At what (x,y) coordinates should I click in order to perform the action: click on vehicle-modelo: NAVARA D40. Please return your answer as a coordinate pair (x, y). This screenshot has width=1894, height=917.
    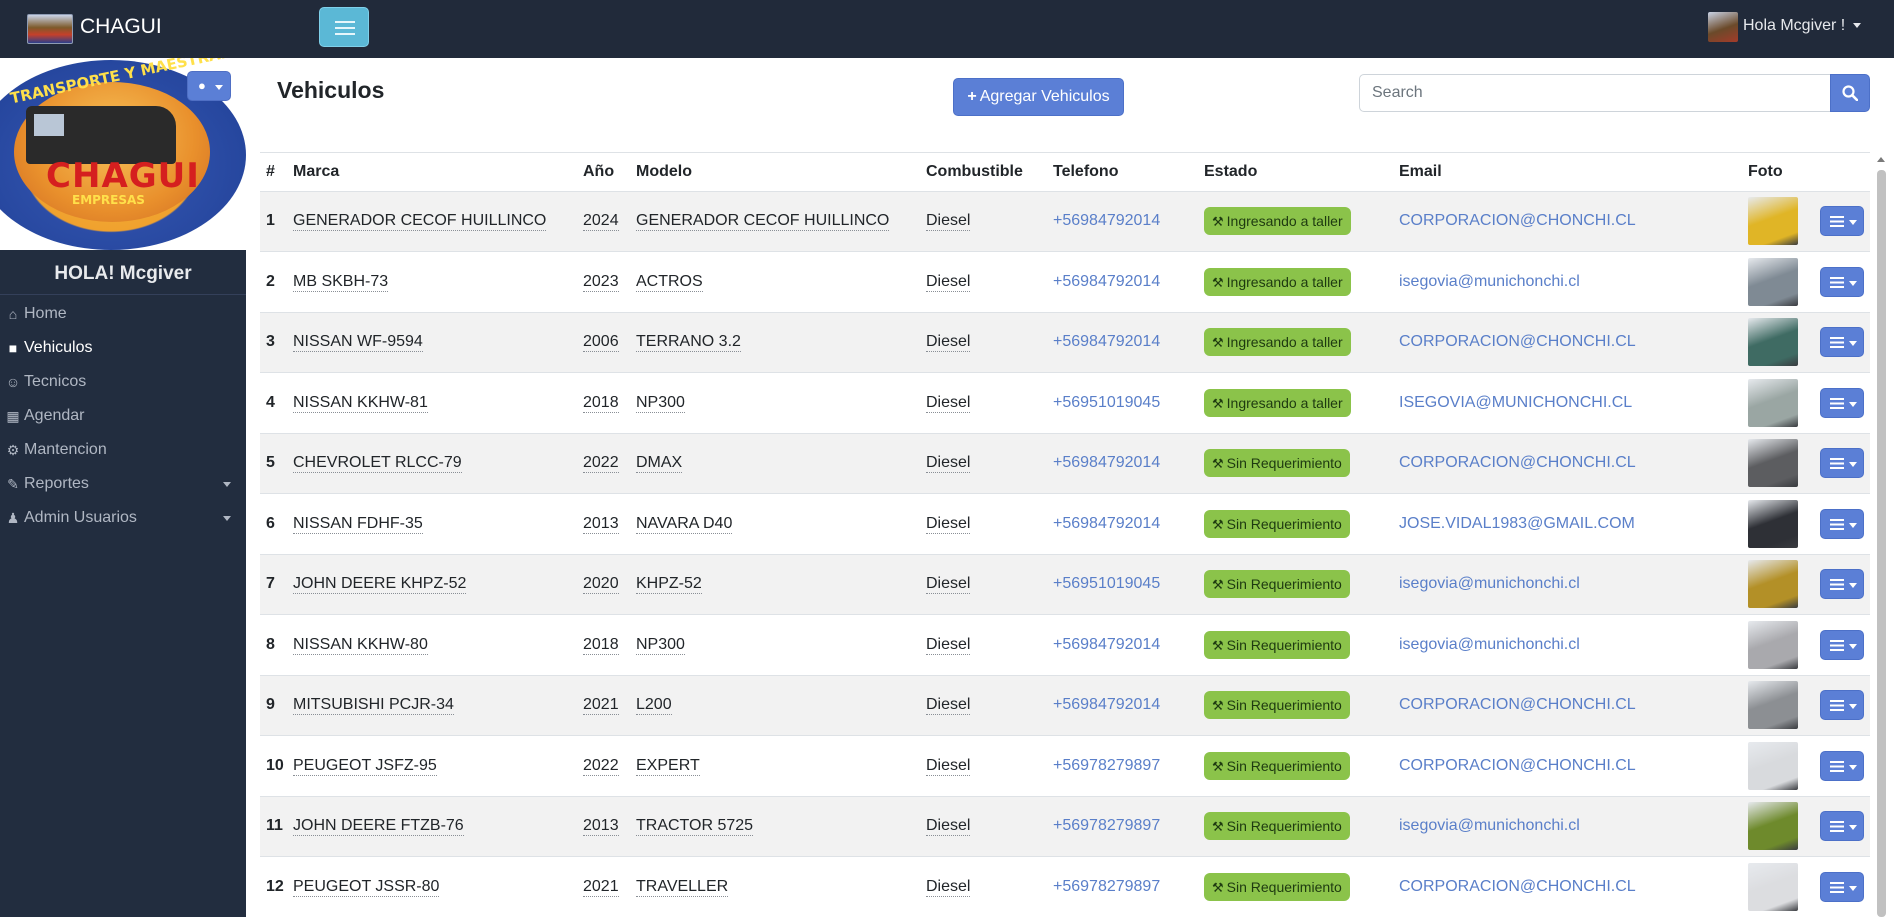
    Looking at the image, I should click on (684, 524).